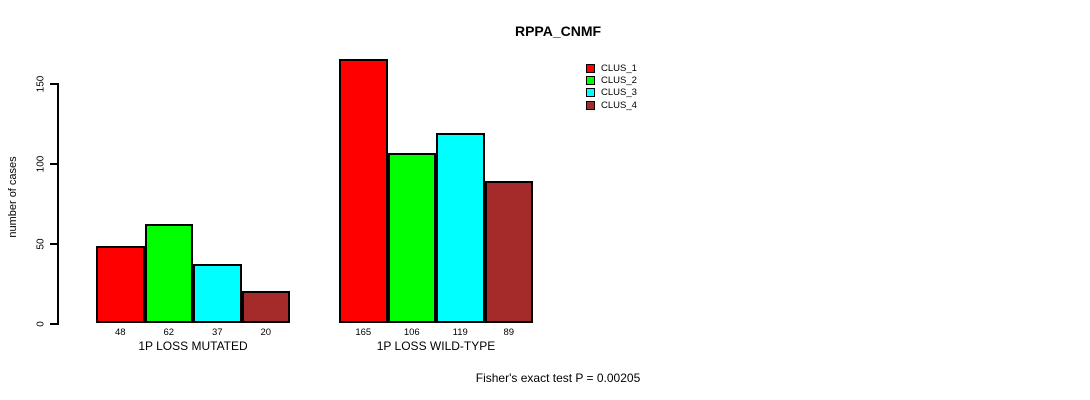 Image resolution: width=1090 pixels, height=400 pixels. I want to click on fisher-test-annotation: Fisher's exact test P = 0.00205, so click(558, 378).